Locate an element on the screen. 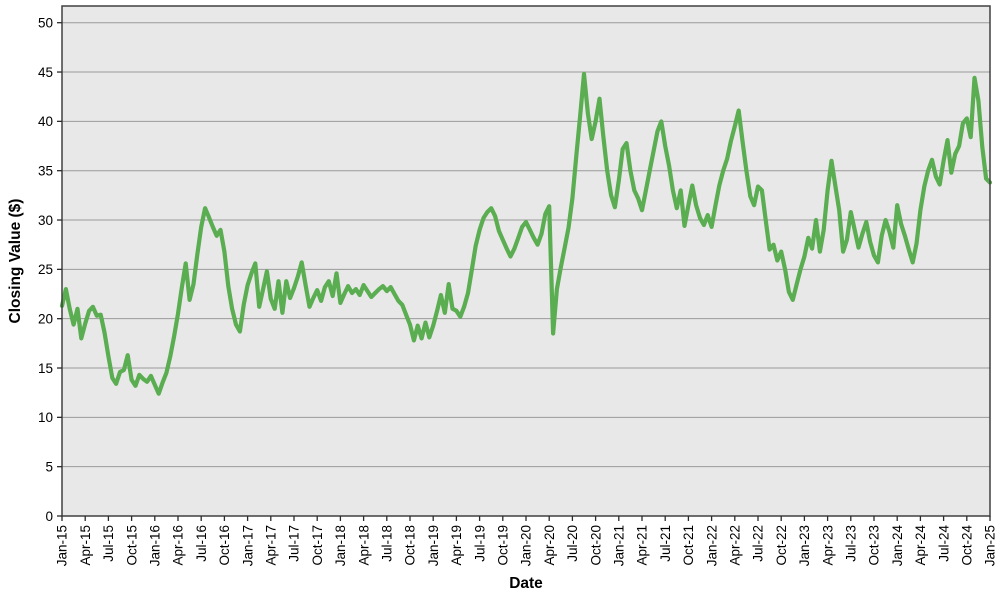 This screenshot has height=600, width=1000. x-tick-label: Apr-19 is located at coordinates (456, 545).